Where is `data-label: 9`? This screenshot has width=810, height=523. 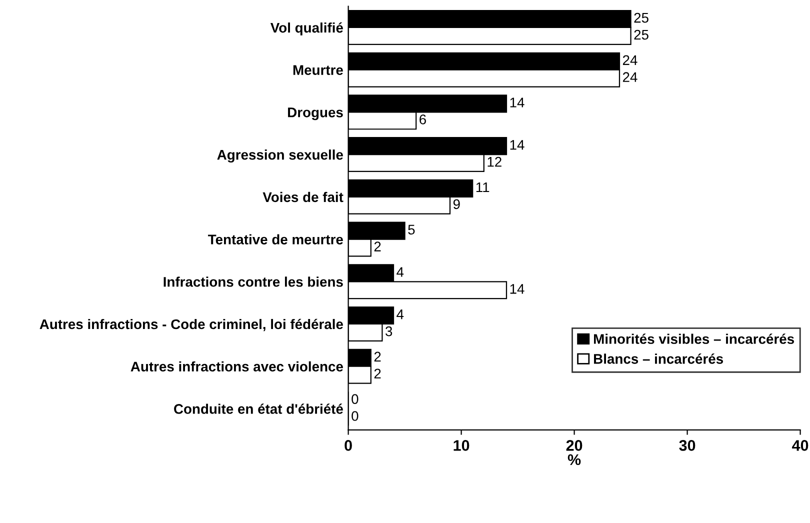
data-label: 9 is located at coordinates (456, 204).